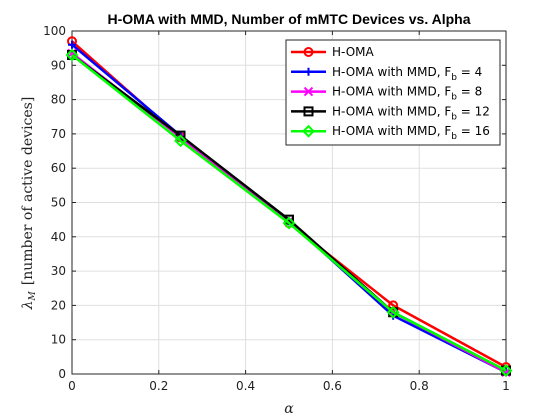 The image size is (560, 420). I want to click on y-axis-label-text: [number of active devices], so click(28, 191).